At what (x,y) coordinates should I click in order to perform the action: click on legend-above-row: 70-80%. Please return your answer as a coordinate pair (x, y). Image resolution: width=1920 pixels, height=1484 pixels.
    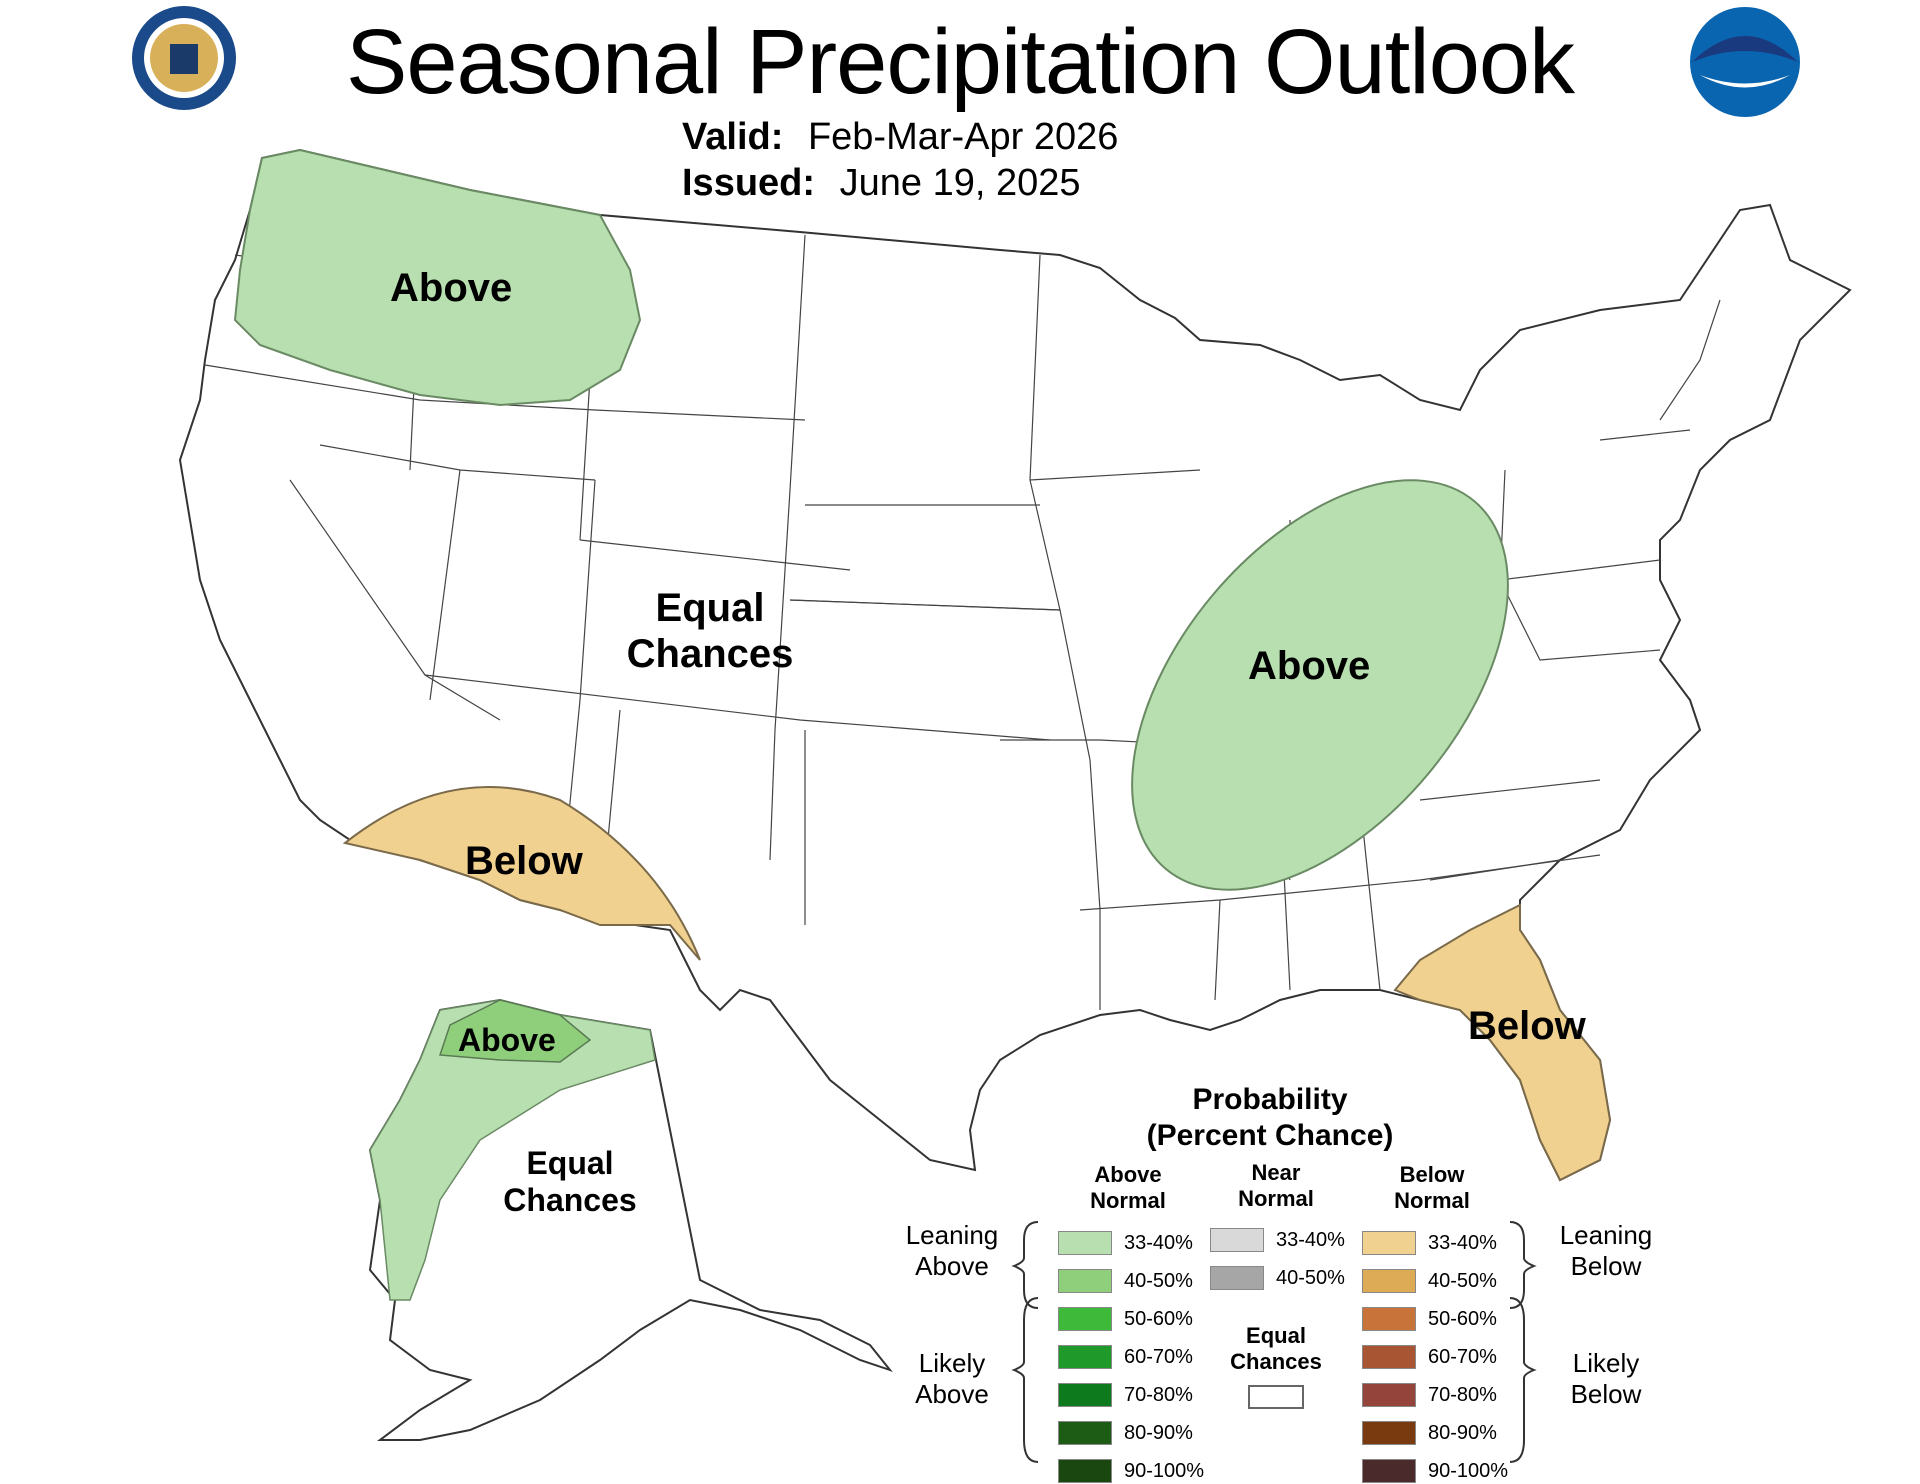
    Looking at the image, I should click on (1125, 1395).